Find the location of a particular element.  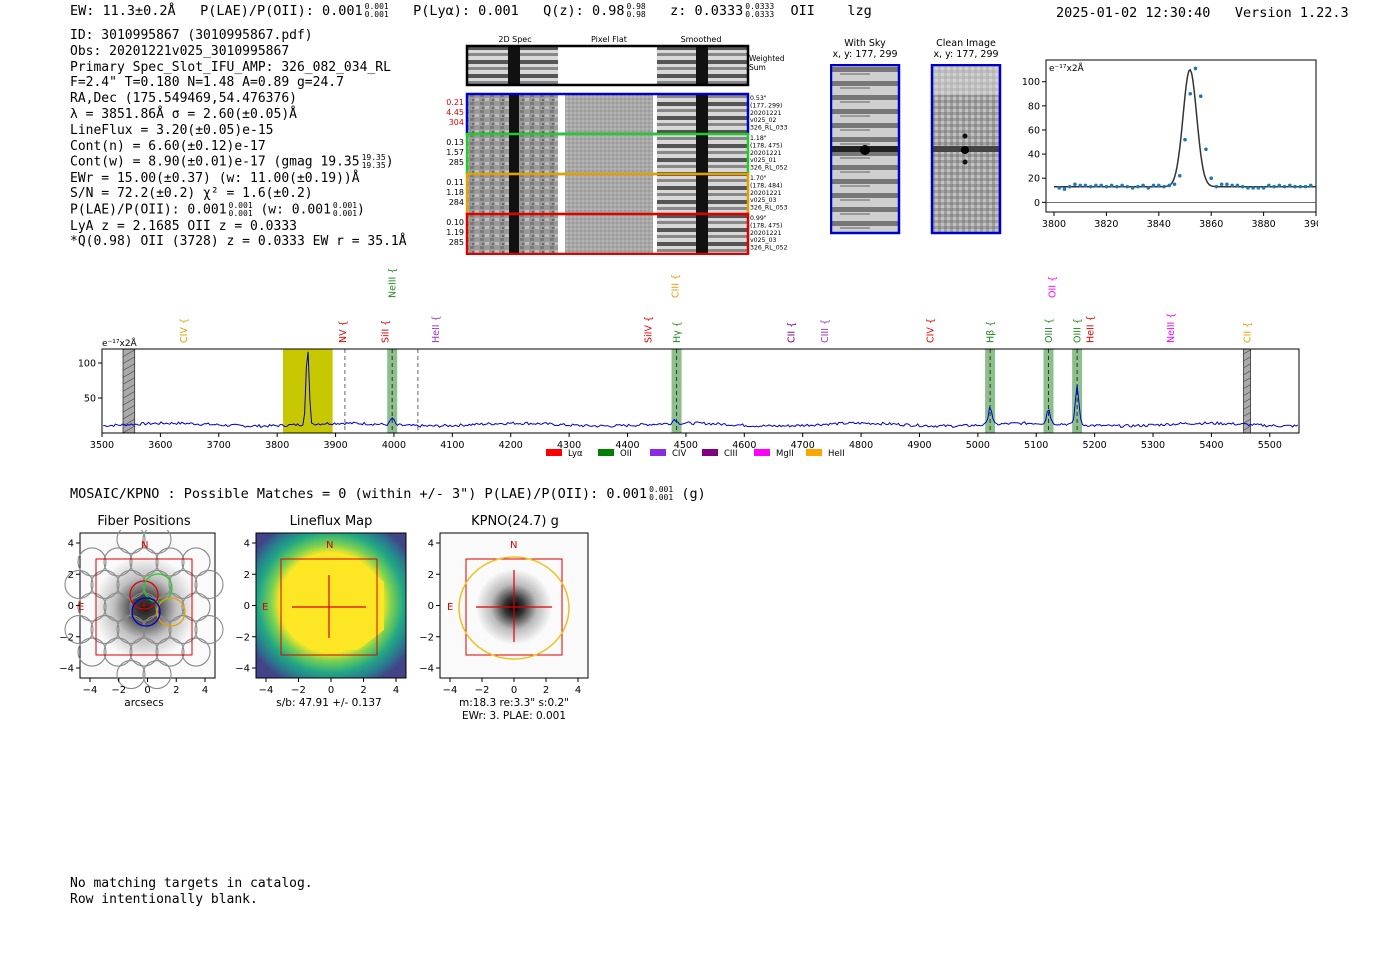

line-label-11: Hβ { is located at coordinates (991, 332).